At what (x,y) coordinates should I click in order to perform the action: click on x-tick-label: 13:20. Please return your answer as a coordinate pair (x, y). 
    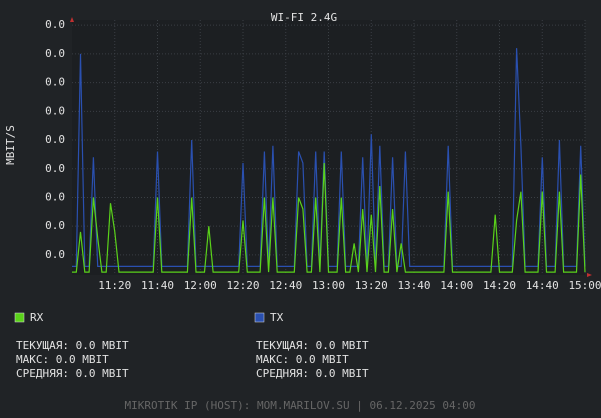
    Looking at the image, I should click on (371, 285).